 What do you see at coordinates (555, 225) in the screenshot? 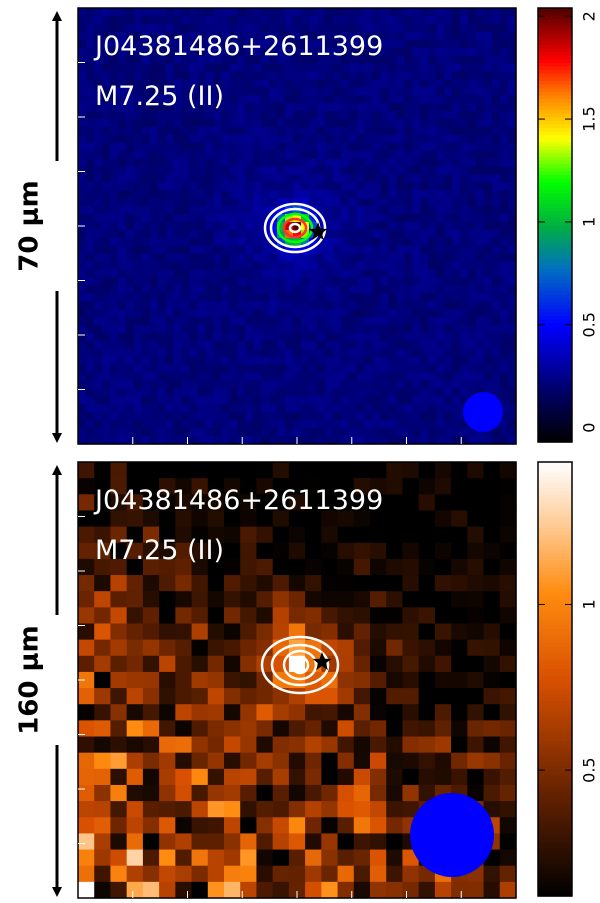
I see `colorbar-frame` at bounding box center [555, 225].